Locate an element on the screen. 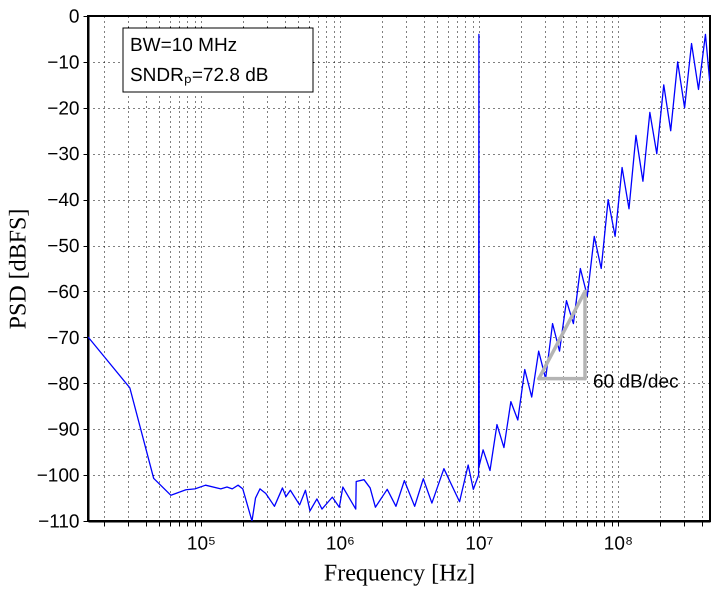  y-tick-label: −60 is located at coordinates (63, 292).